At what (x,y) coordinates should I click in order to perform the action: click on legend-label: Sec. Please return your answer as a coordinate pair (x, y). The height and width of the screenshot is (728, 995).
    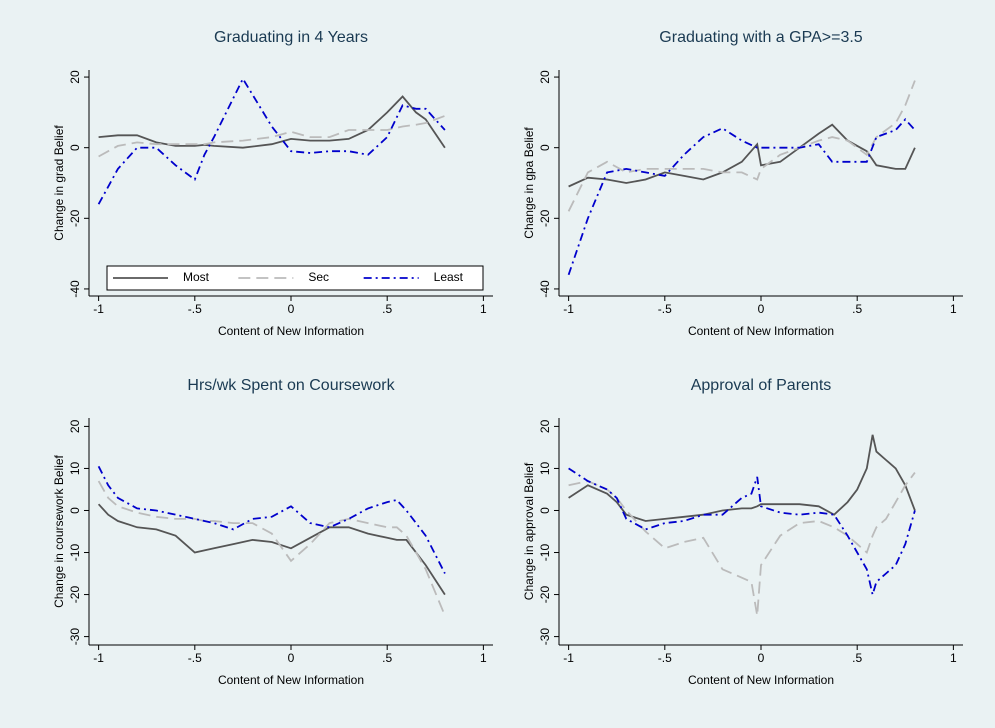
    Looking at the image, I should click on (318, 277).